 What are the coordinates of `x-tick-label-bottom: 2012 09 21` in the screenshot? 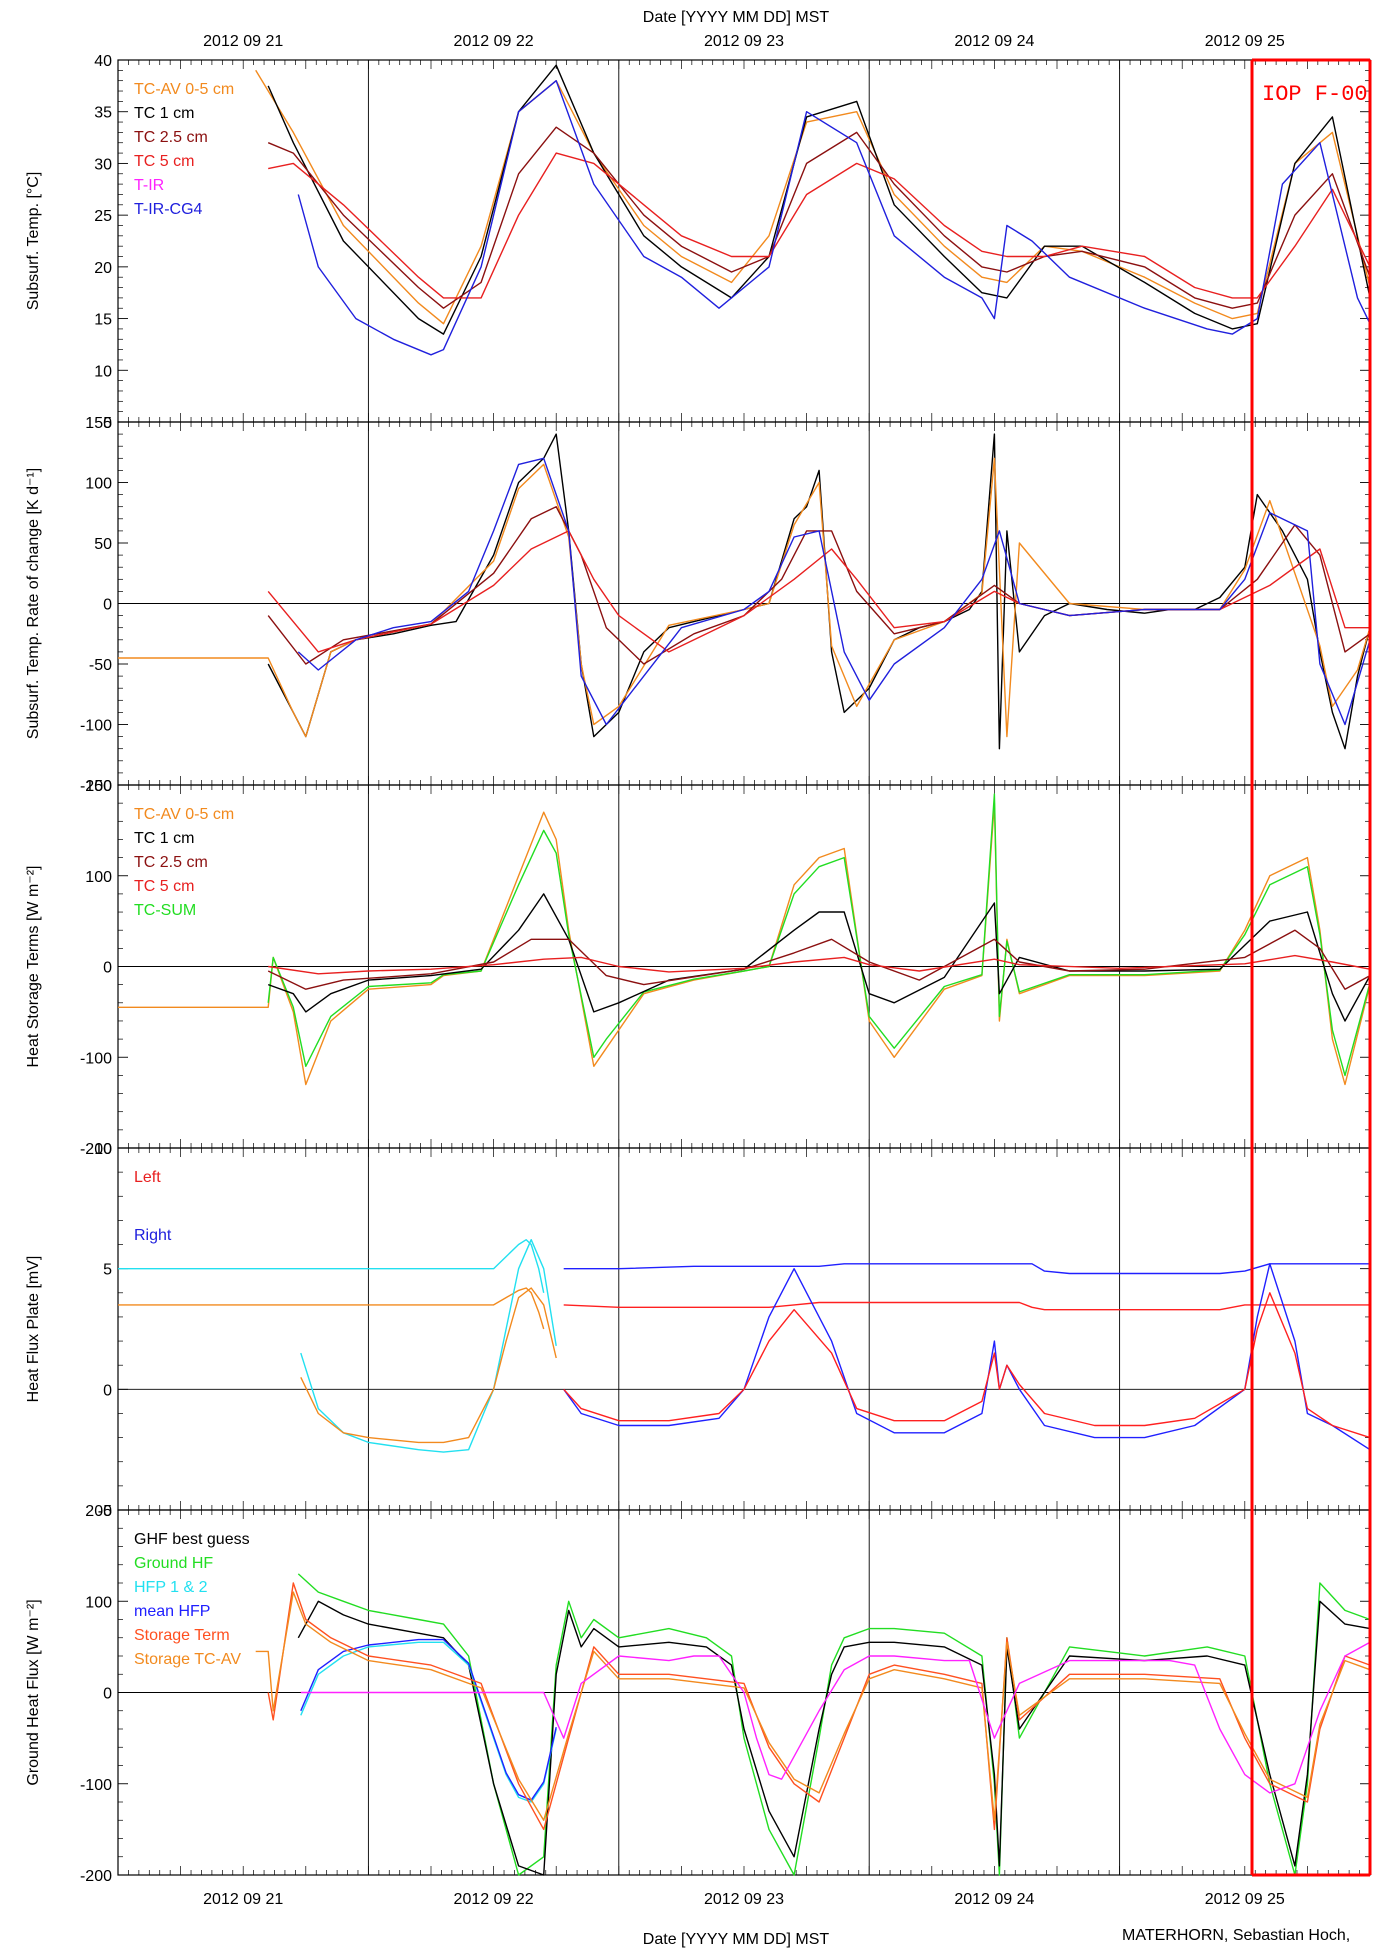 It's located at (243, 1899).